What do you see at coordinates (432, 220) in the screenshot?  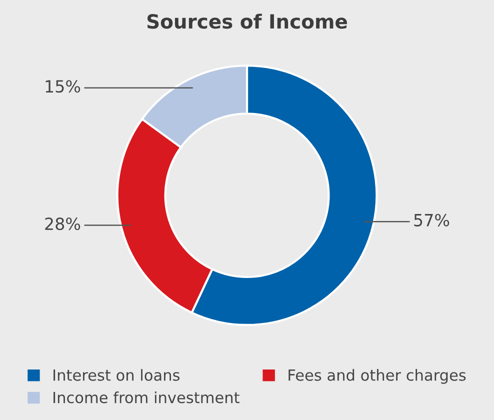 I see `data-label: 57%` at bounding box center [432, 220].